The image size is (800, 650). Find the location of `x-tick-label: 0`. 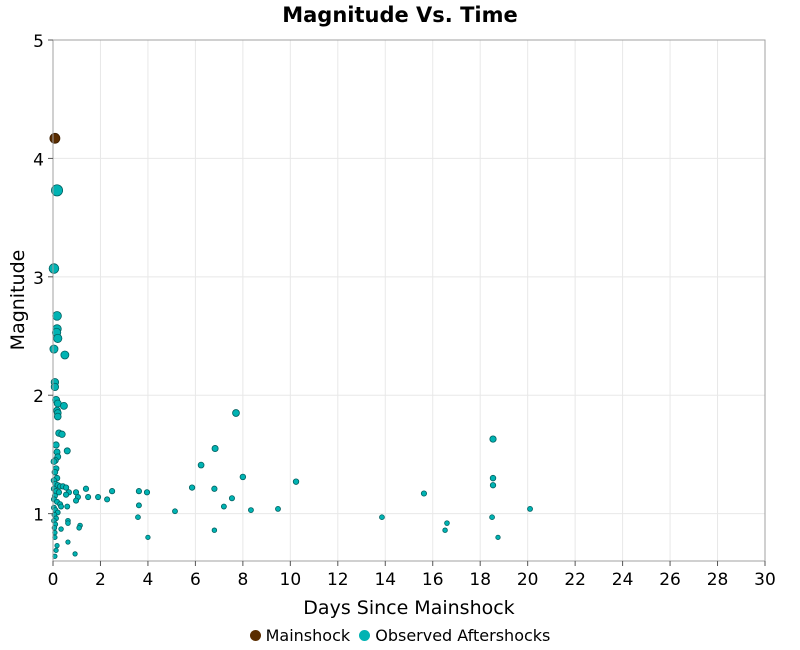

x-tick-label: 0 is located at coordinates (53, 580).